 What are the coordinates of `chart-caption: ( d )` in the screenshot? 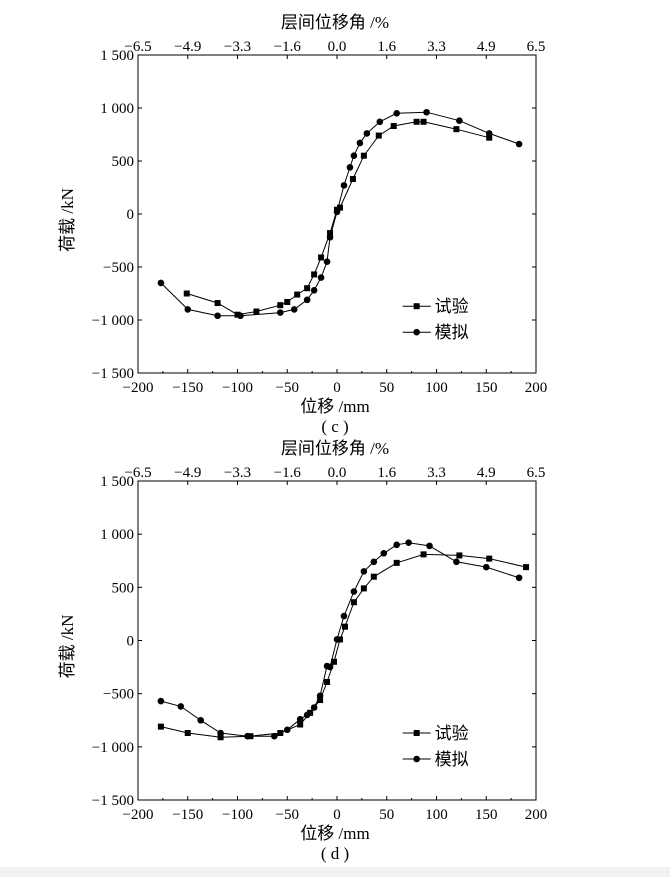 It's located at (335, 853).